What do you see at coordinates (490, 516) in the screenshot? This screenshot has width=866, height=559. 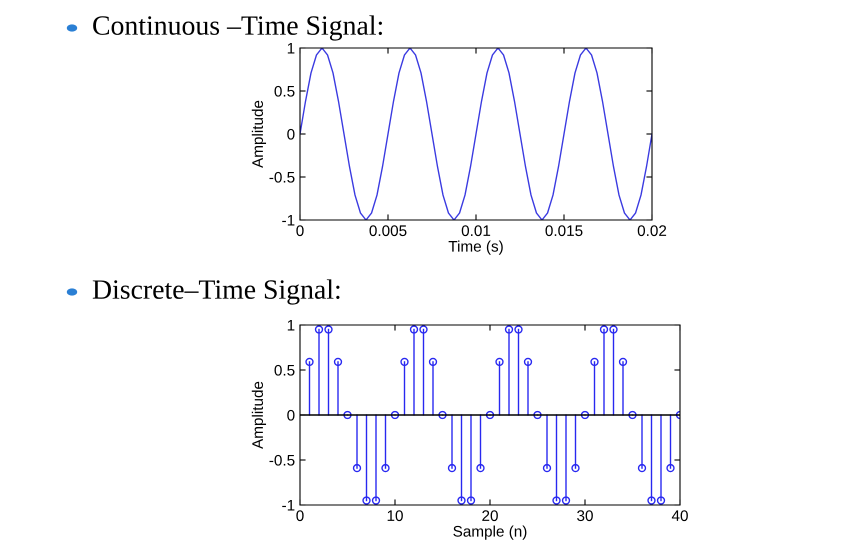 I see `x-tick-label: 20` at bounding box center [490, 516].